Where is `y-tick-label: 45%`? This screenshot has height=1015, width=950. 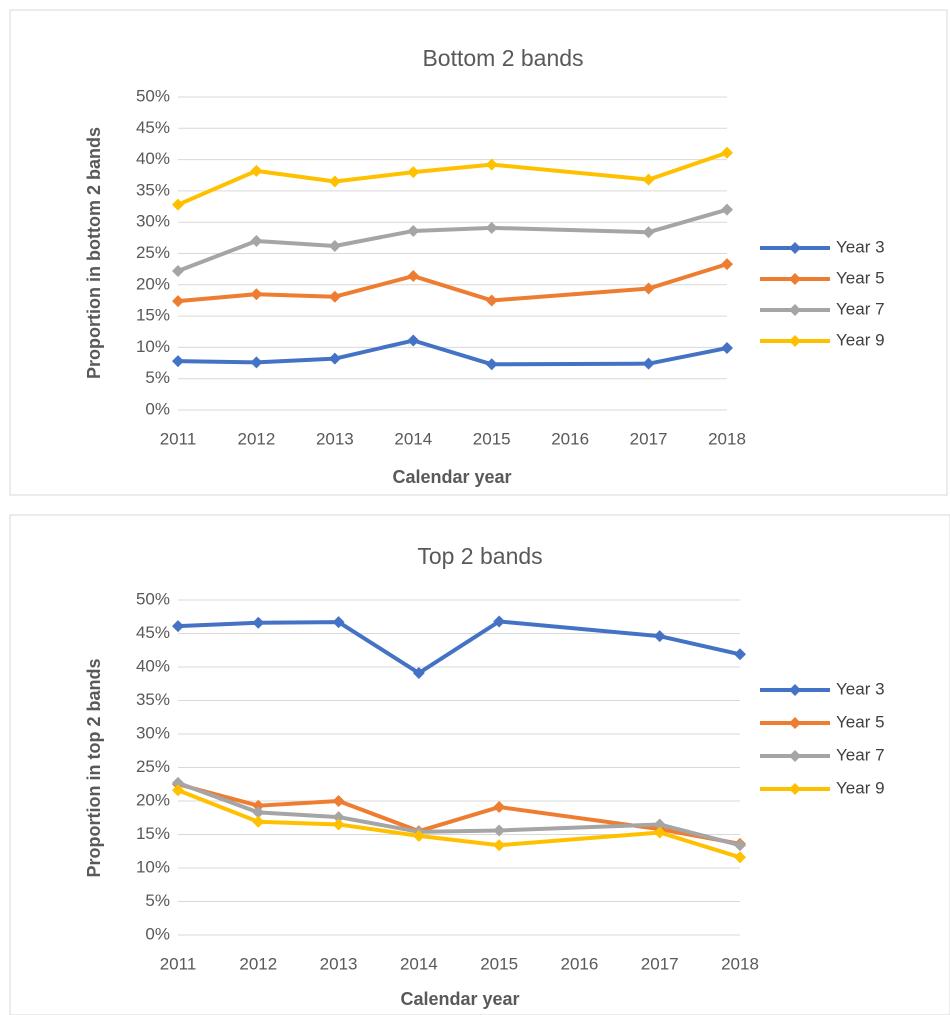 y-tick-label: 45% is located at coordinates (153, 632).